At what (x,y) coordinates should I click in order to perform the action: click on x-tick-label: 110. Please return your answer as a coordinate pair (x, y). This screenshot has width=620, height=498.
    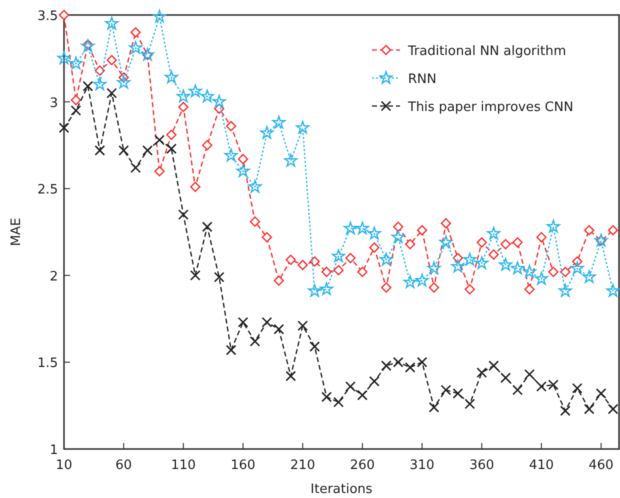
    Looking at the image, I should click on (183, 465).